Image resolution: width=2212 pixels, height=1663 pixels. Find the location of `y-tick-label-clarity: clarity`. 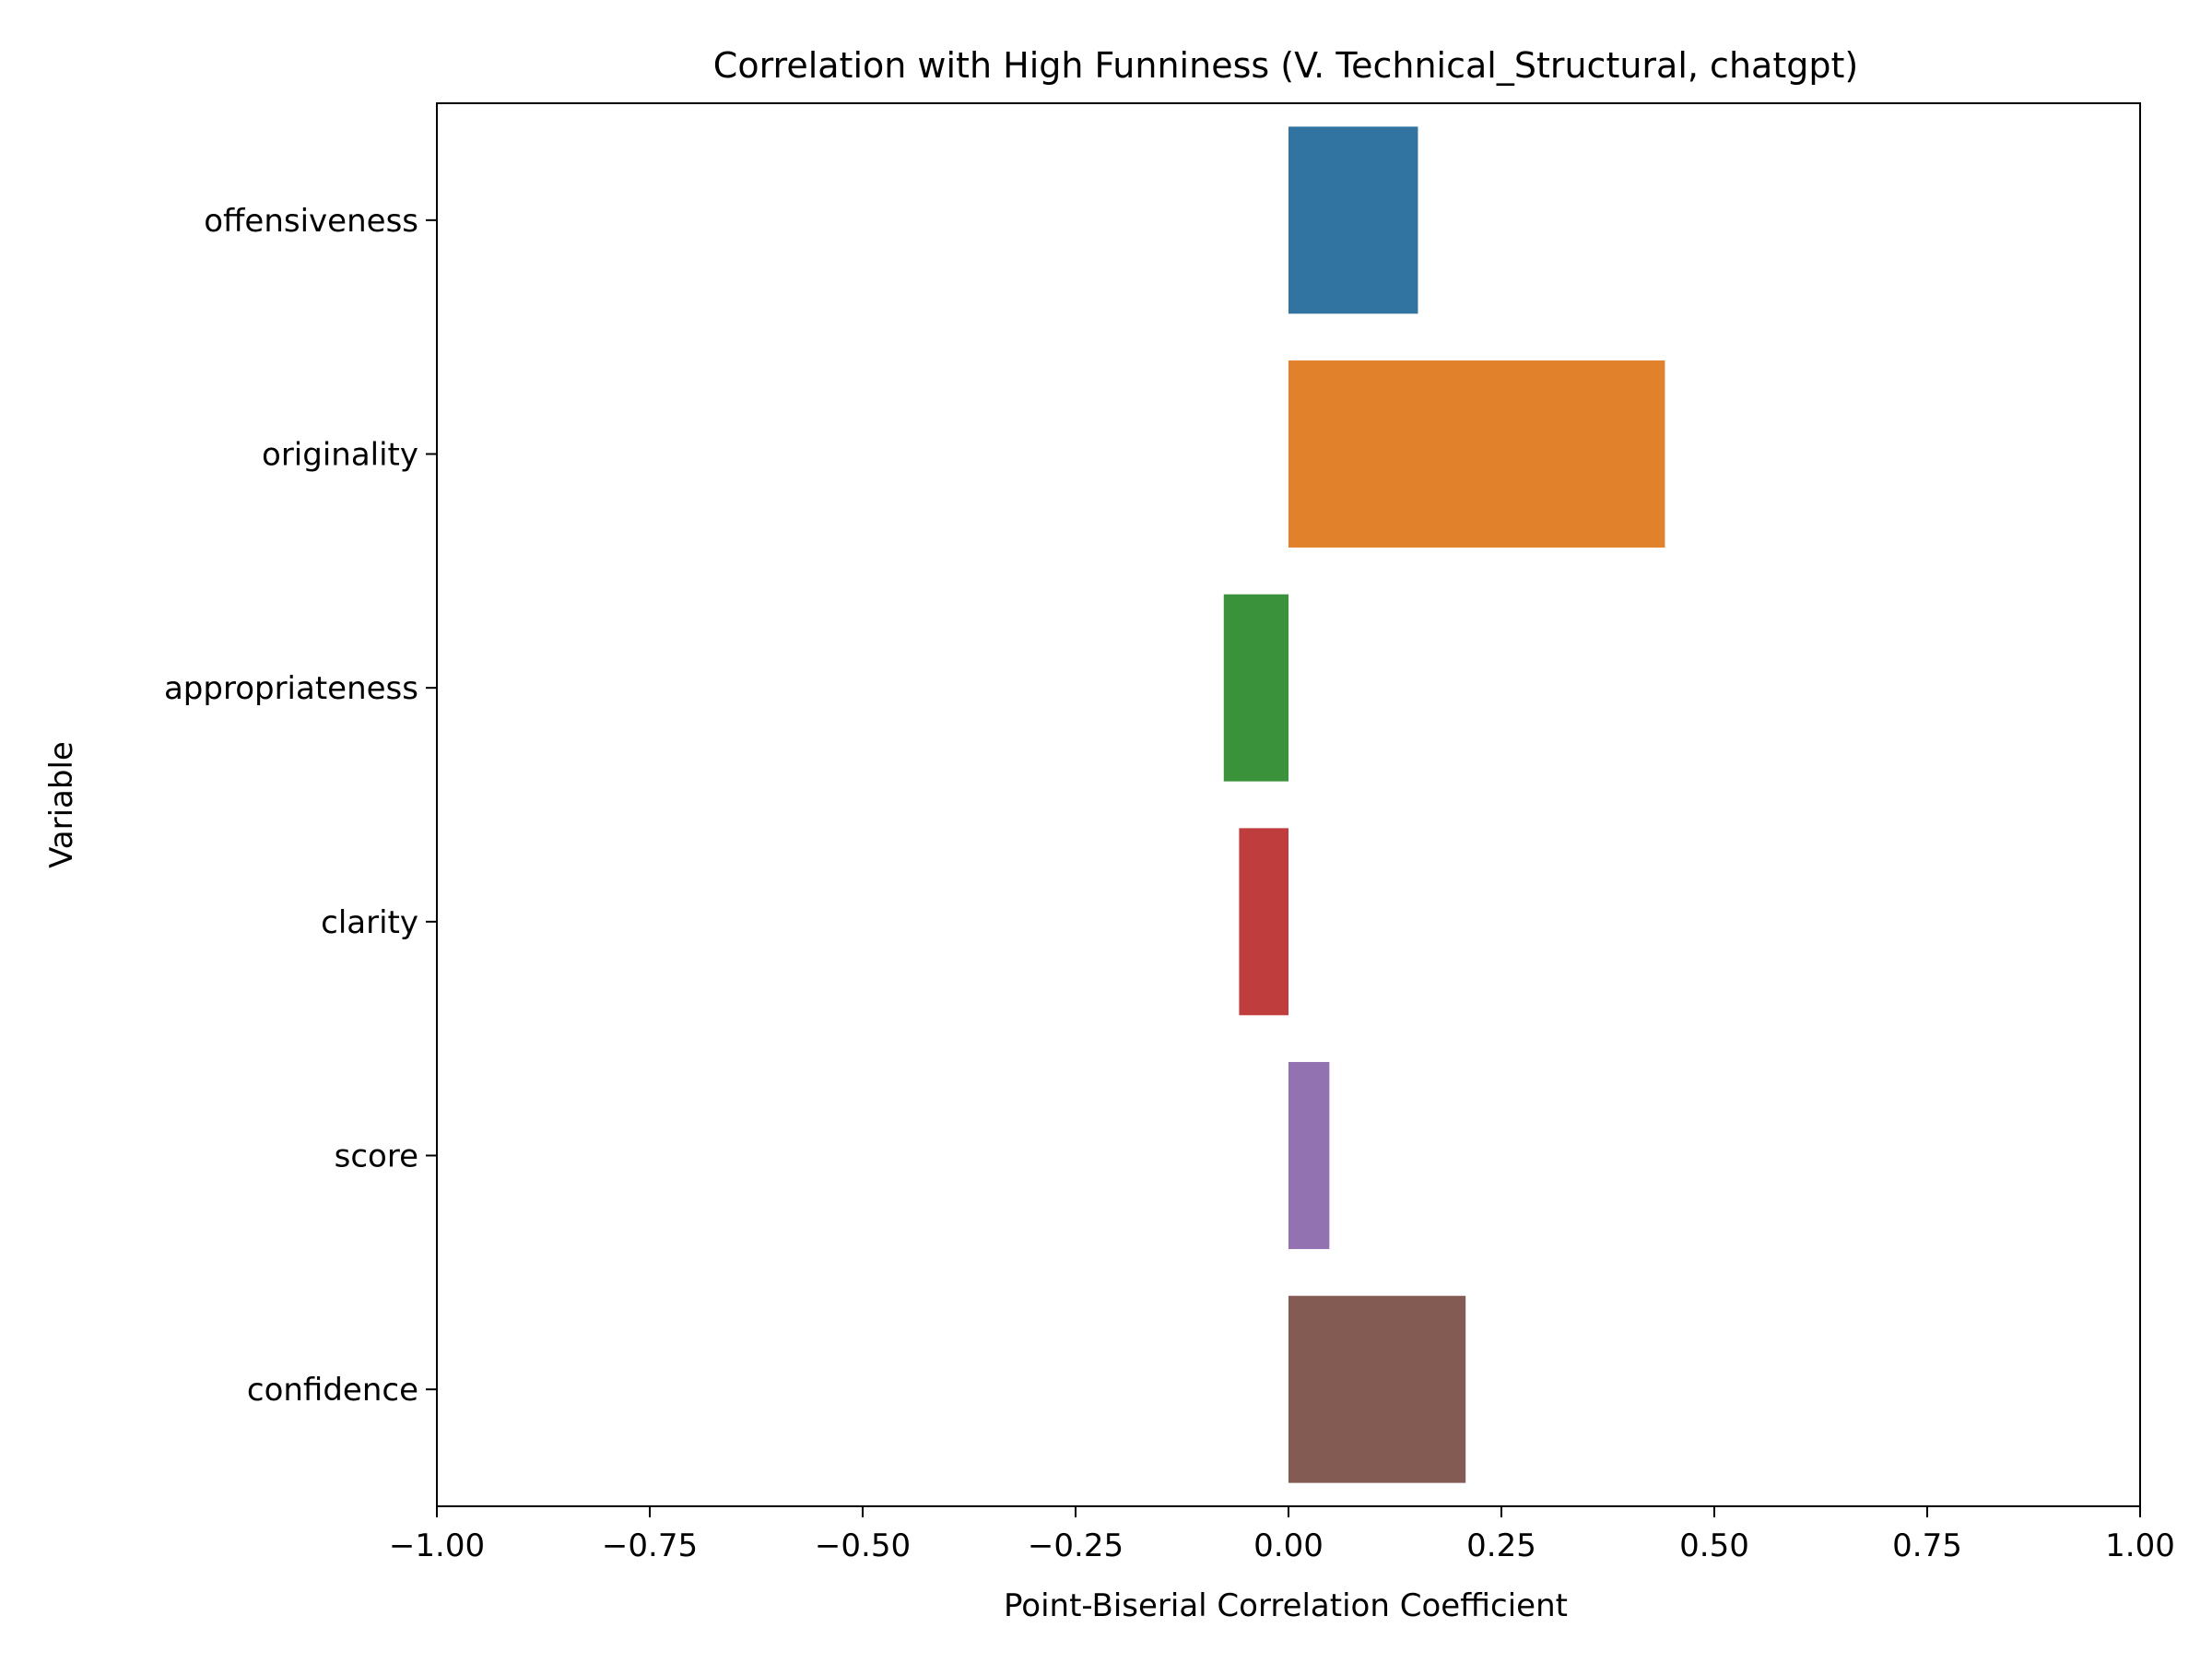

y-tick-label-clarity: clarity is located at coordinates (369, 922).